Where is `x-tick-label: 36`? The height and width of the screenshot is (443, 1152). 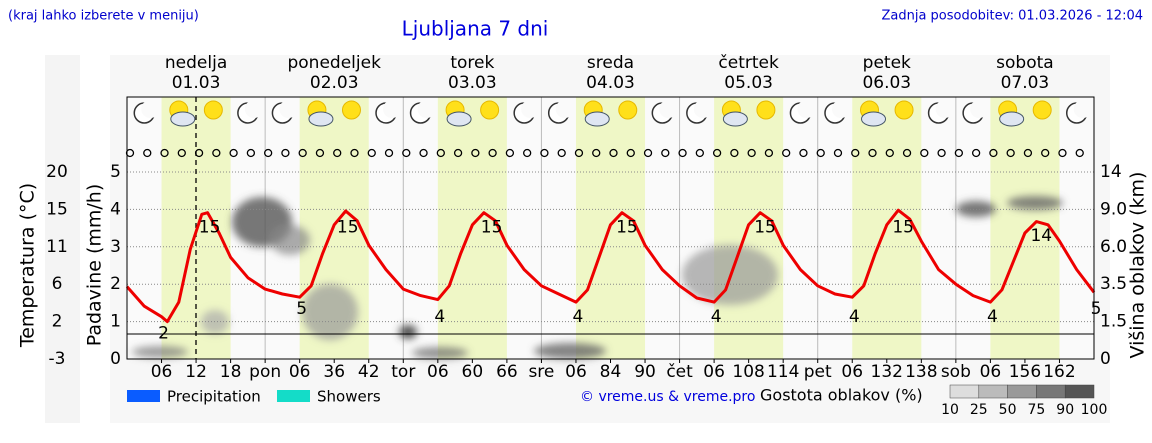 x-tick-label: 36 is located at coordinates (334, 372).